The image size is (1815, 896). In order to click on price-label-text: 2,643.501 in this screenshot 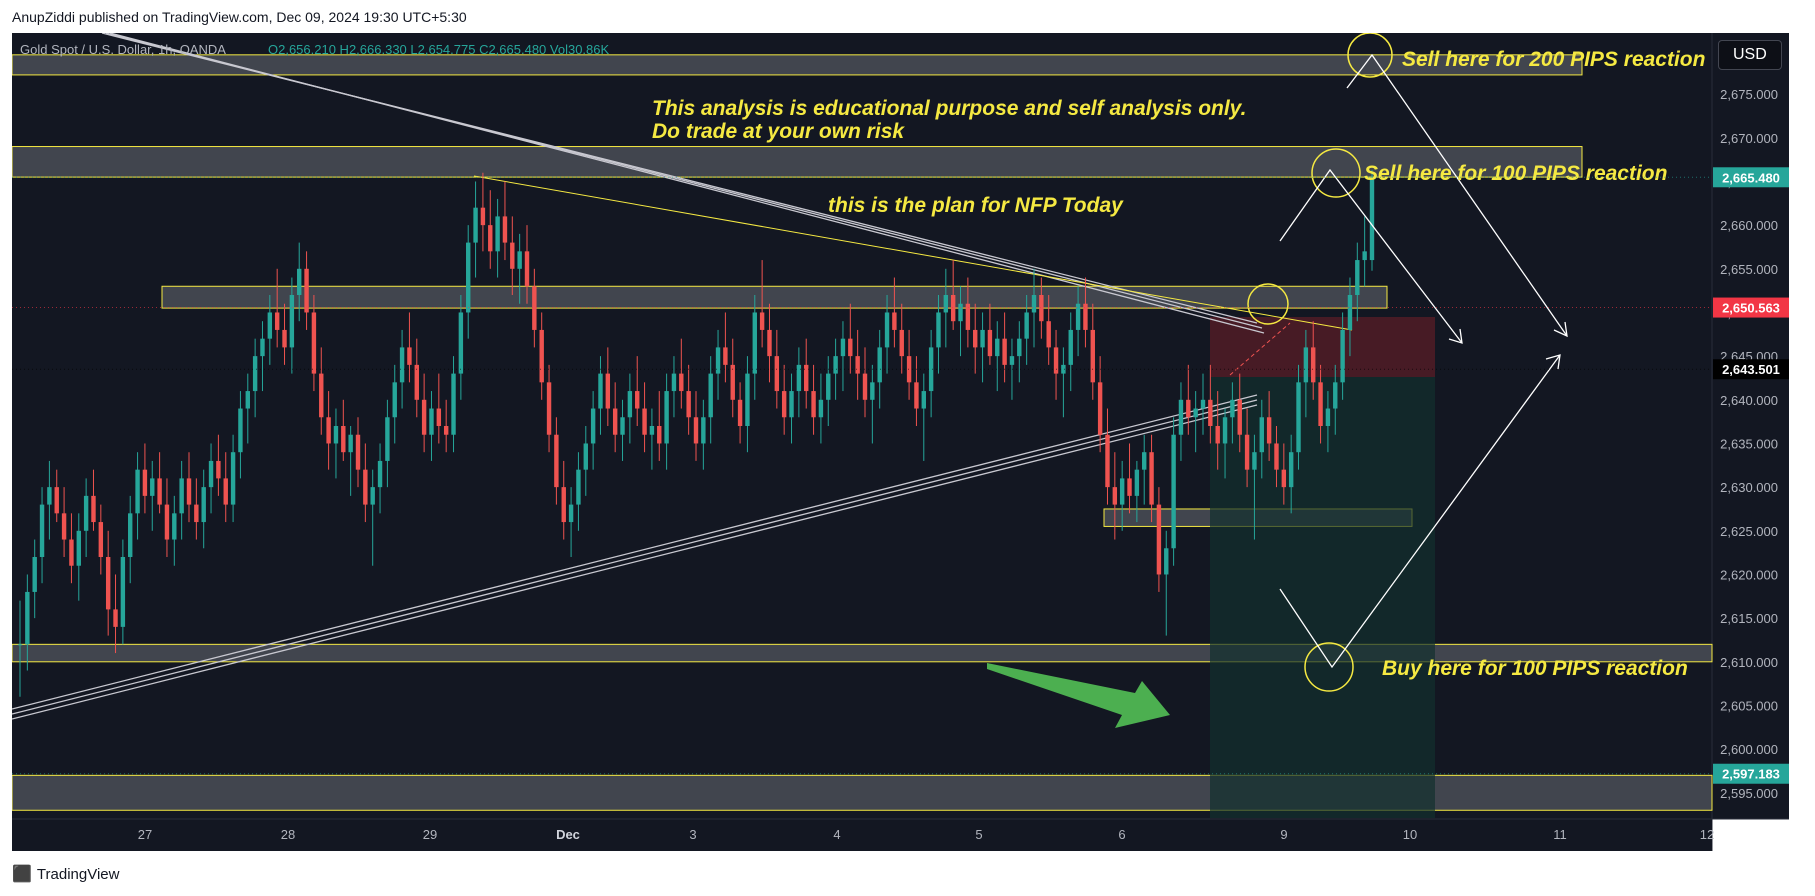, I will do `click(1751, 369)`.